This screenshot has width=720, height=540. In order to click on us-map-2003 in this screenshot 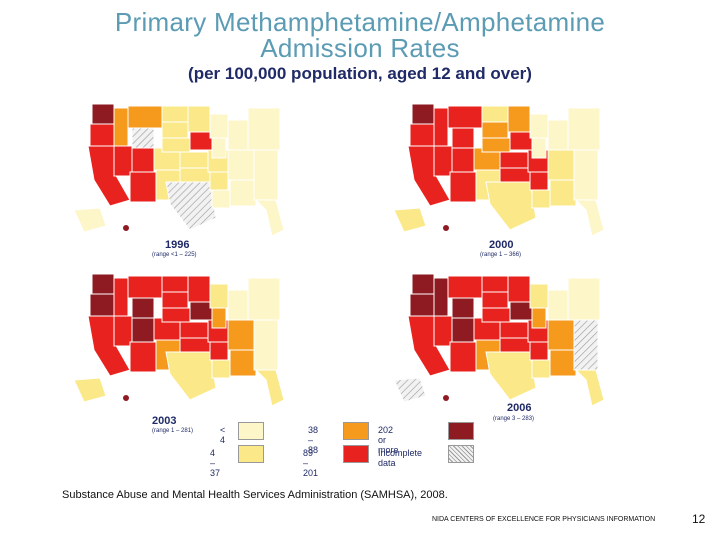, I will do `click(179, 340)`.